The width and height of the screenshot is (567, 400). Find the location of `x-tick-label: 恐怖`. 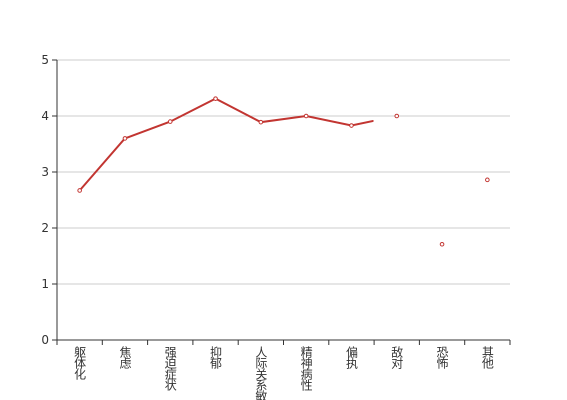

x-tick-label: 恐怖 is located at coordinates (442, 357).